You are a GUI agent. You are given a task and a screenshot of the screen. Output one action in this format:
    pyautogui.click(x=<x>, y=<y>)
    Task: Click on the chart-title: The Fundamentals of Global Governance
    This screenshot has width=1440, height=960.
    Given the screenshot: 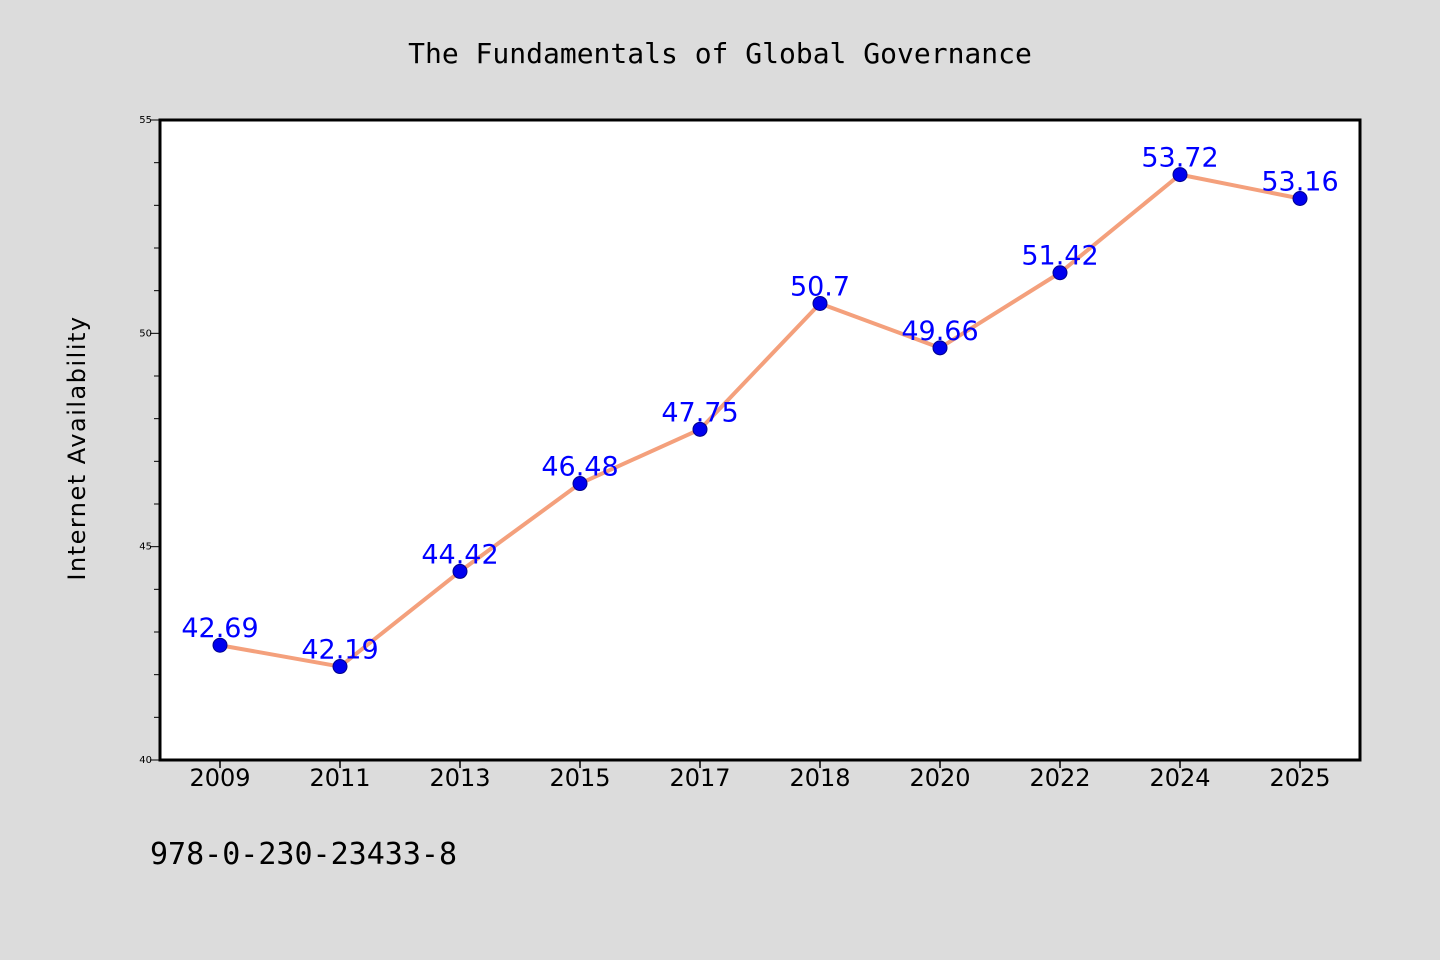 What is the action you would take?
    pyautogui.click(x=720, y=53)
    